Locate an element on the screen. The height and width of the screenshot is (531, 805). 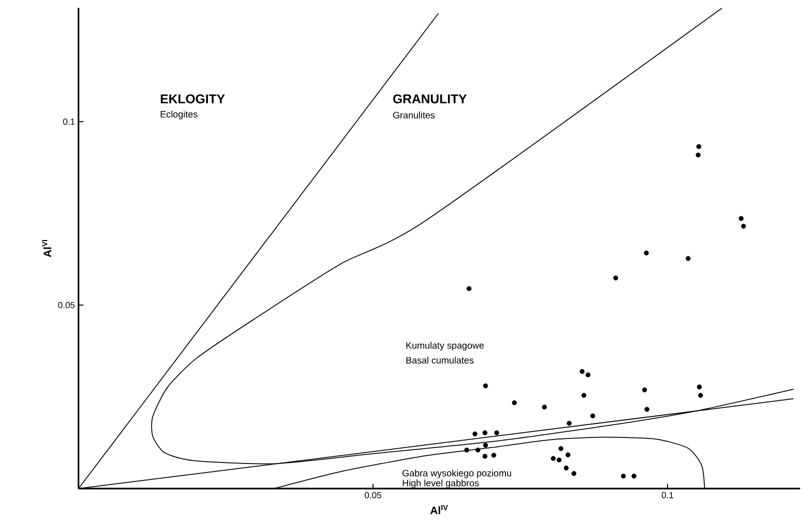
annotation: GRANULITY is located at coordinates (430, 99).